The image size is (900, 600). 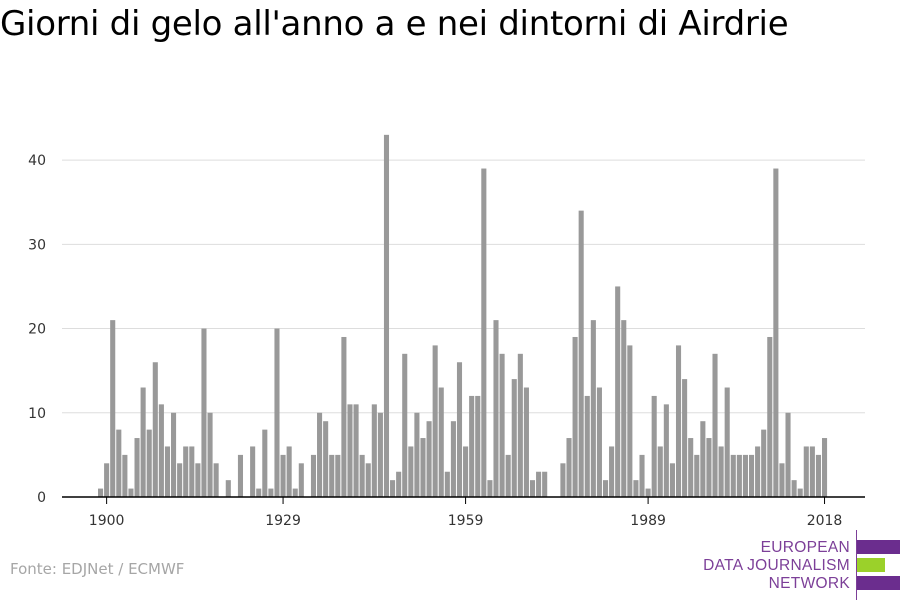 What do you see at coordinates (459, 429) in the screenshot?
I see `bar-1958` at bounding box center [459, 429].